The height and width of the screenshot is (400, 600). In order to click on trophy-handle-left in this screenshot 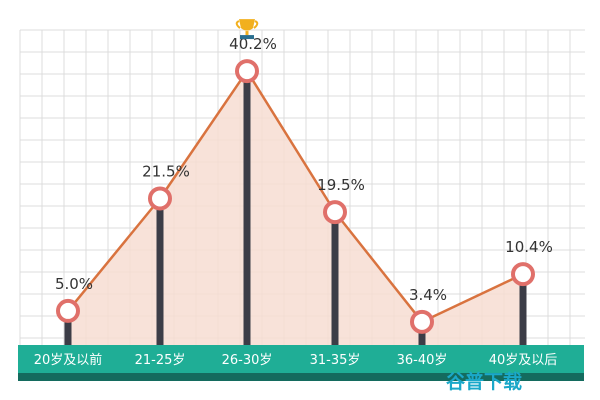, I will do `click(238, 24)`.